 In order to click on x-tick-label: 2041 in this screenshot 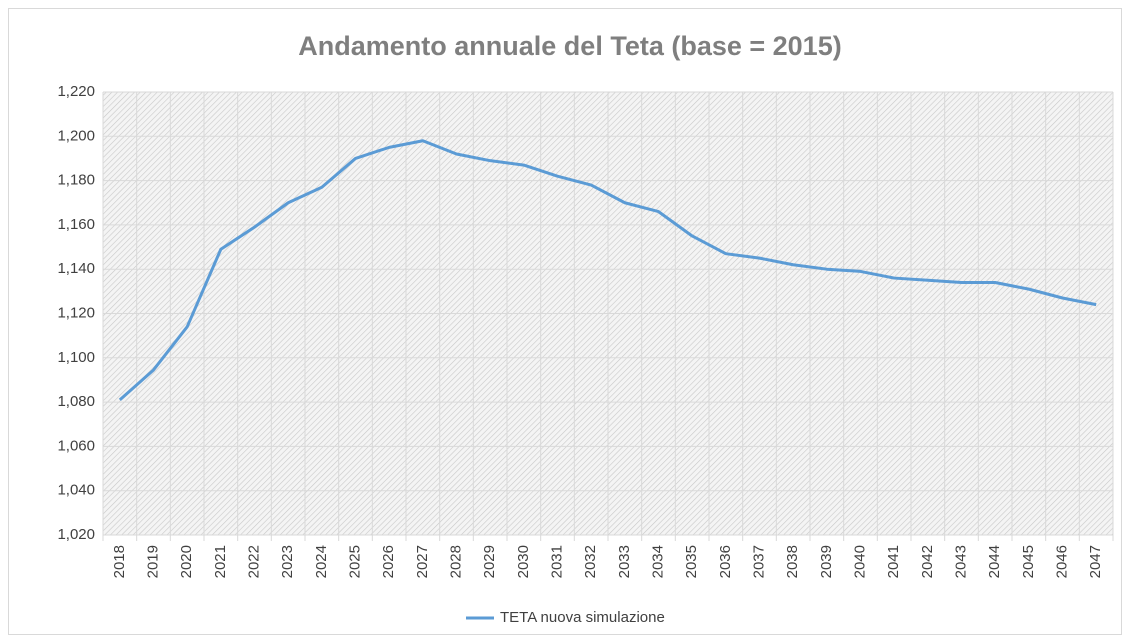, I will do `click(893, 561)`.